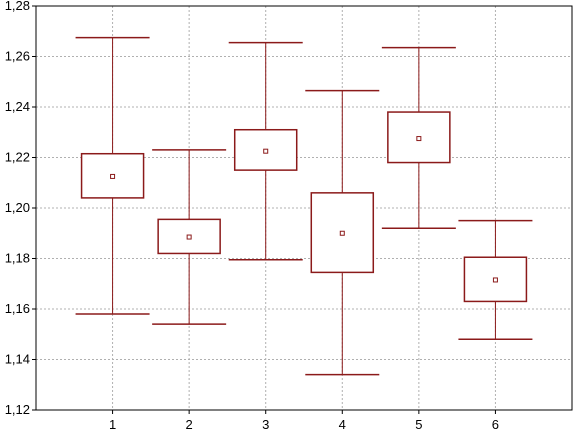 The height and width of the screenshot is (435, 574). What do you see at coordinates (418, 423) in the screenshot?
I see `x-tick-label: 5` at bounding box center [418, 423].